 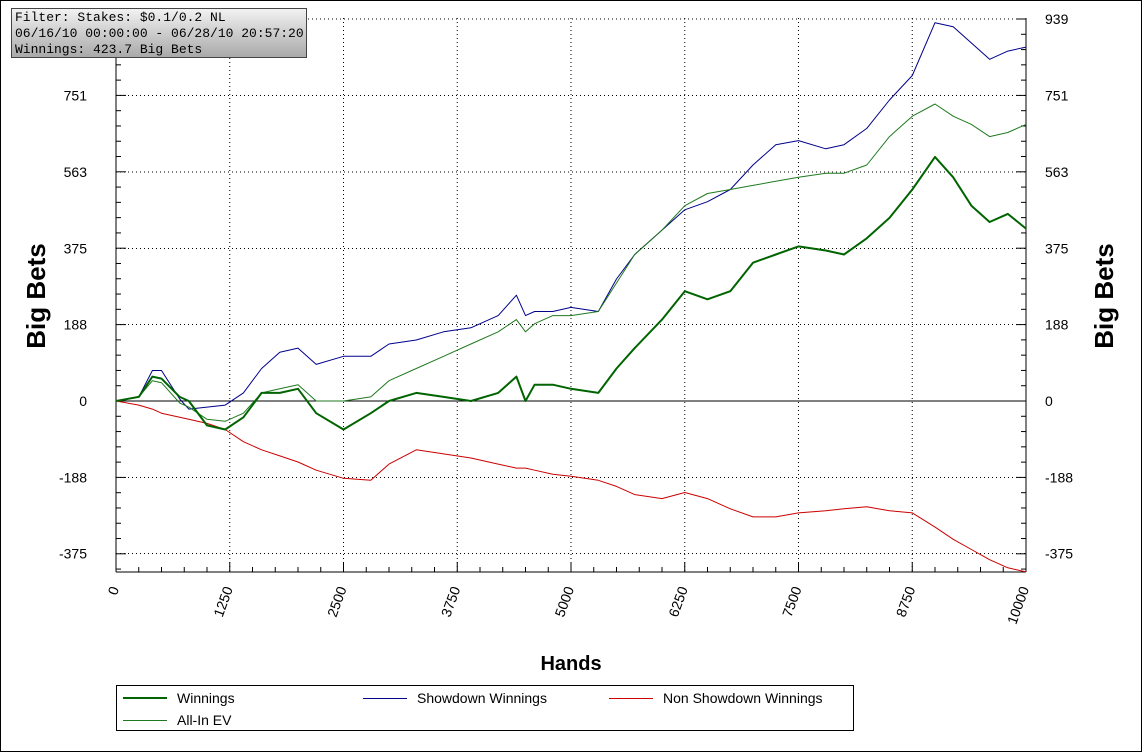 What do you see at coordinates (1057, 172) in the screenshot?
I see `y-tick-label-right: 563` at bounding box center [1057, 172].